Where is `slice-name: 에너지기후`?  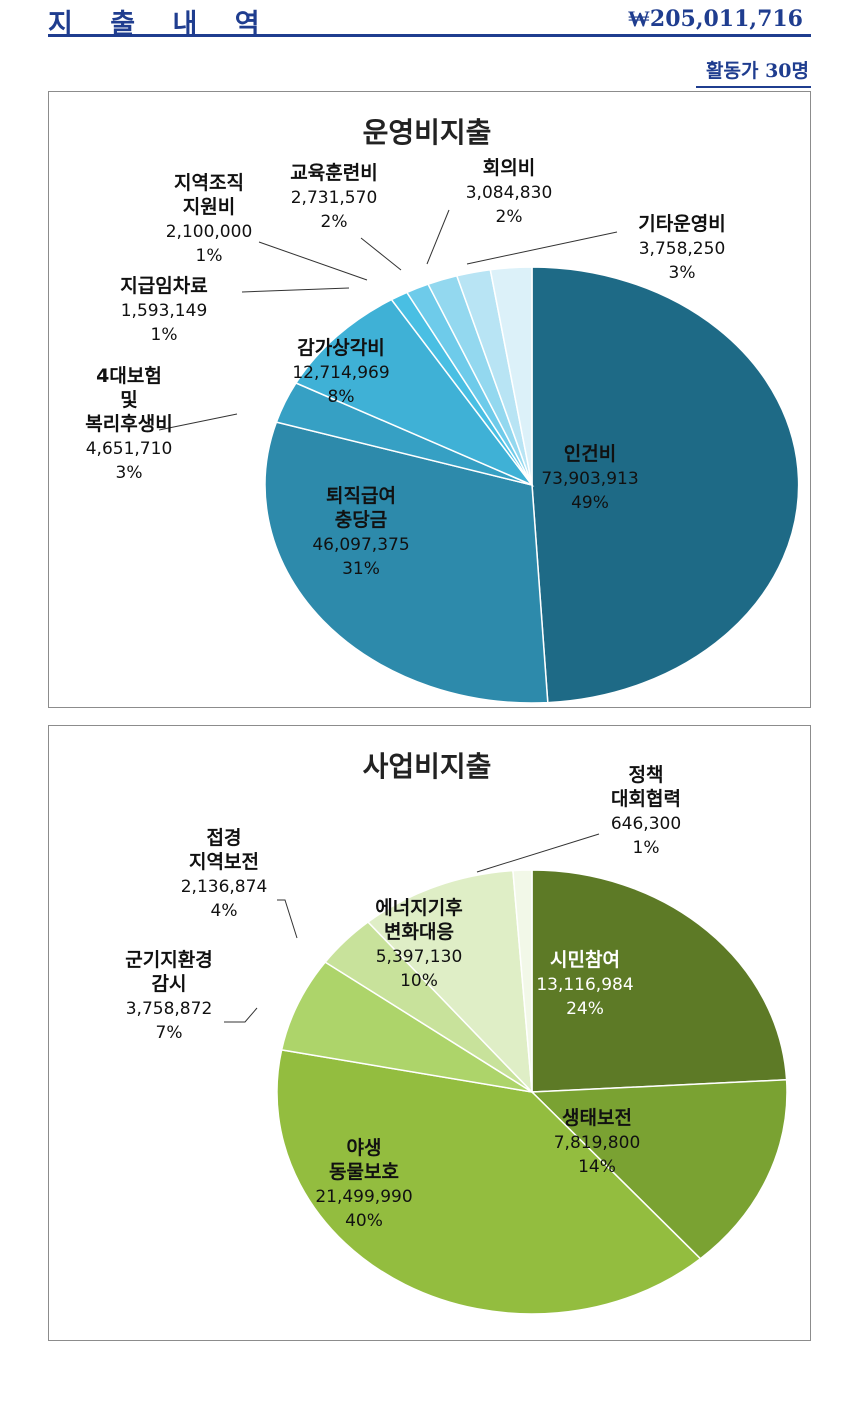 slice-name: 에너지기후 is located at coordinates (418, 908).